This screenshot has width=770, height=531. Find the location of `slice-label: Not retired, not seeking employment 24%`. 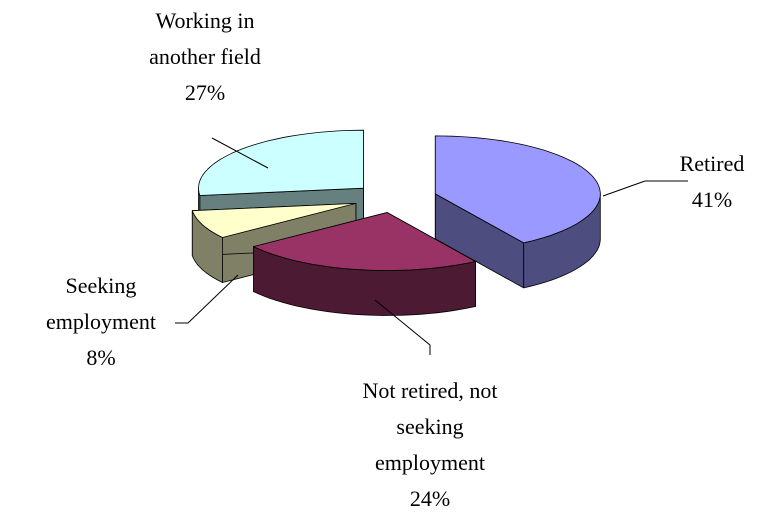

slice-label: Not retired, not seeking employment 24% is located at coordinates (430, 445).